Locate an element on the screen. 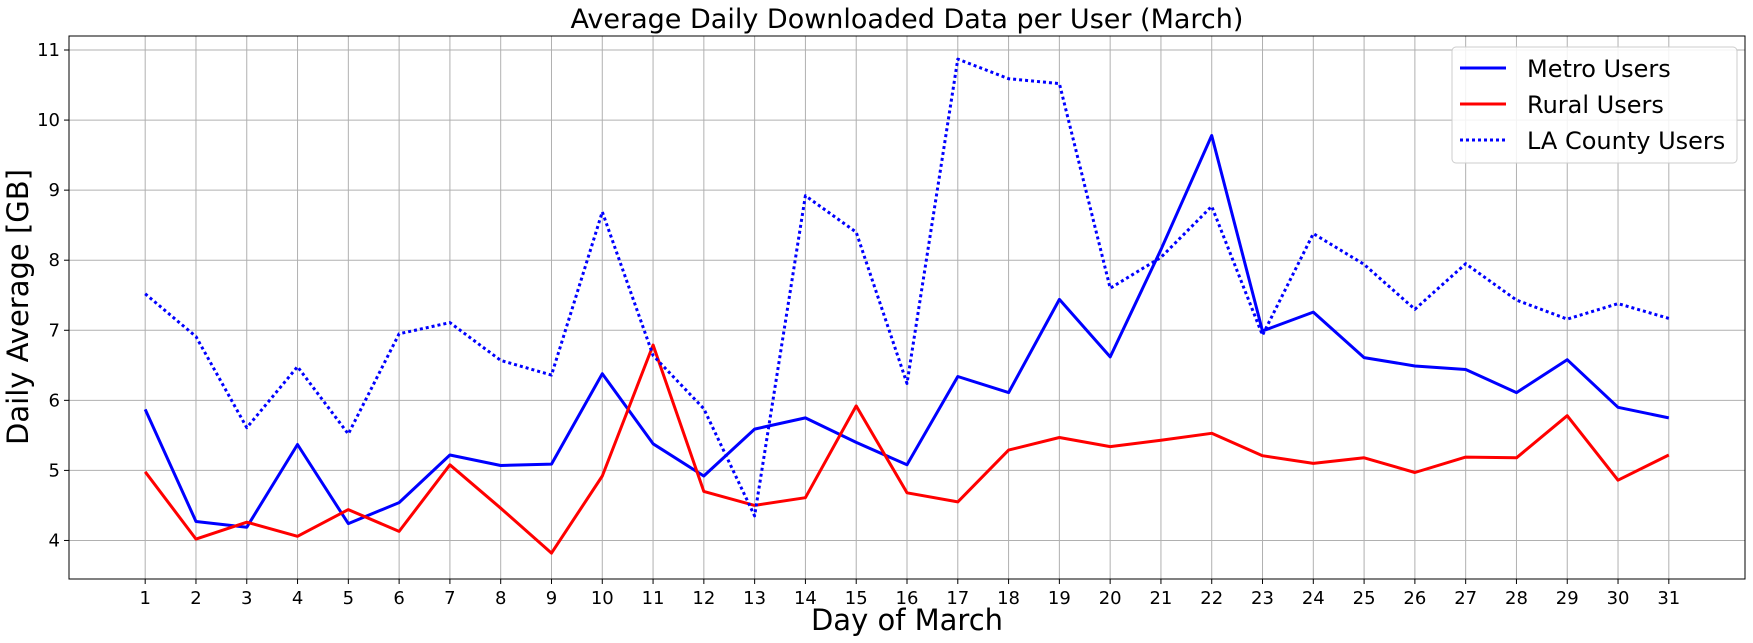 The image size is (1753, 643). x-tick-label: 5 is located at coordinates (348, 598).